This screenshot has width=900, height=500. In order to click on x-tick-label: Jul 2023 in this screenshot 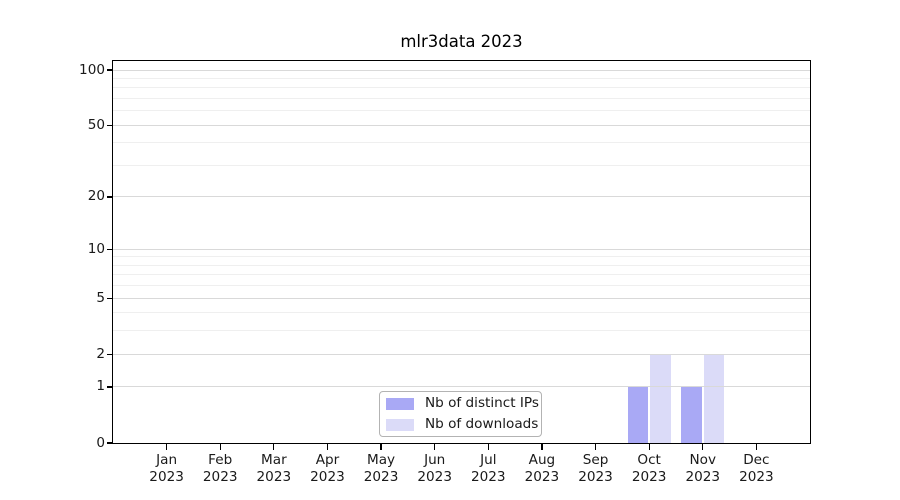, I will do `click(488, 468)`.